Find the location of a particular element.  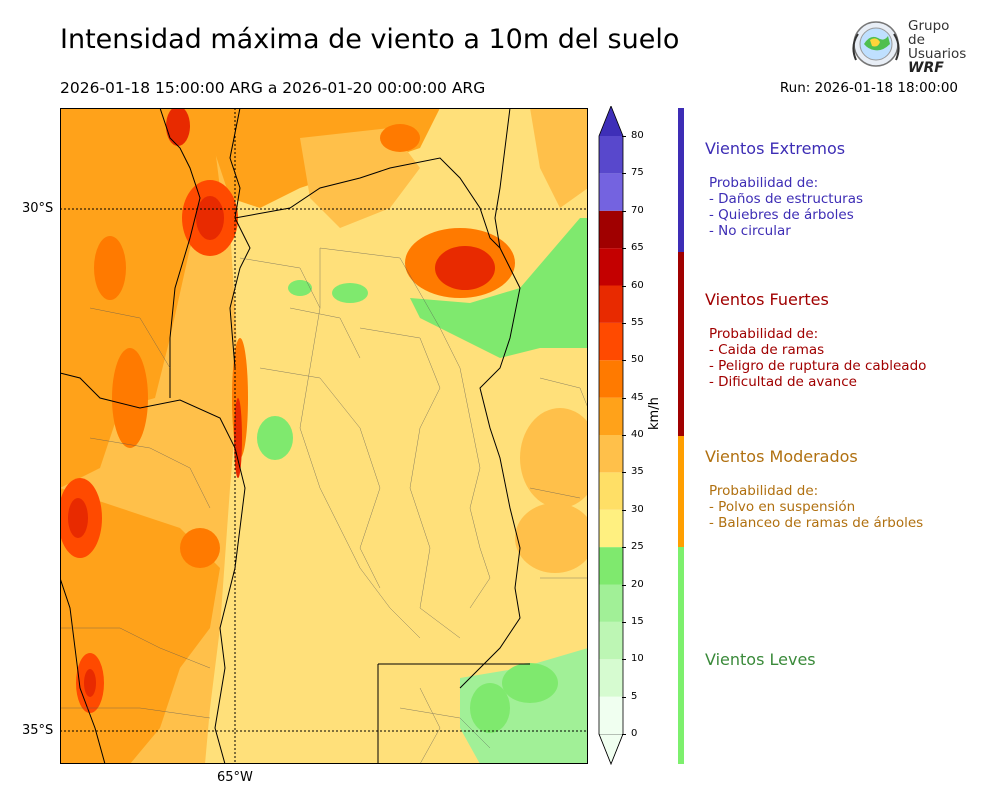

category-title: Vientos Leves is located at coordinates (760, 659).